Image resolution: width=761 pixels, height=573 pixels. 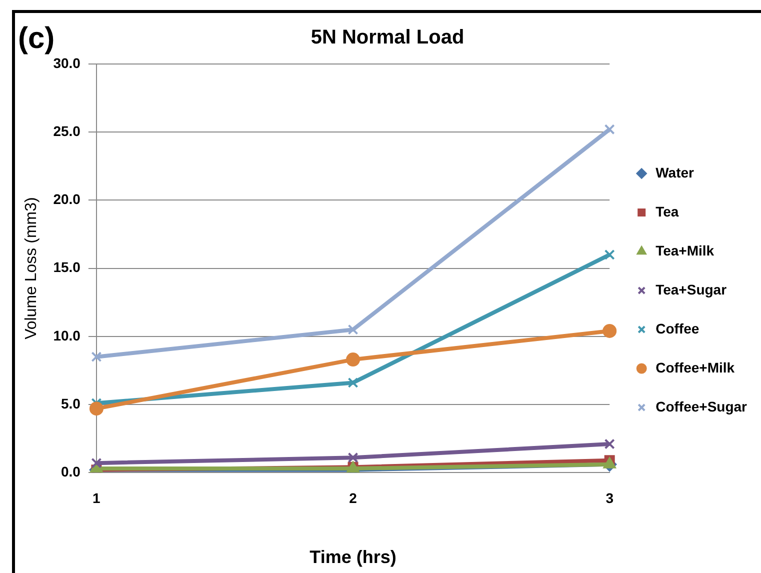 I want to click on y-tick-label: 10.0, so click(x=67, y=335).